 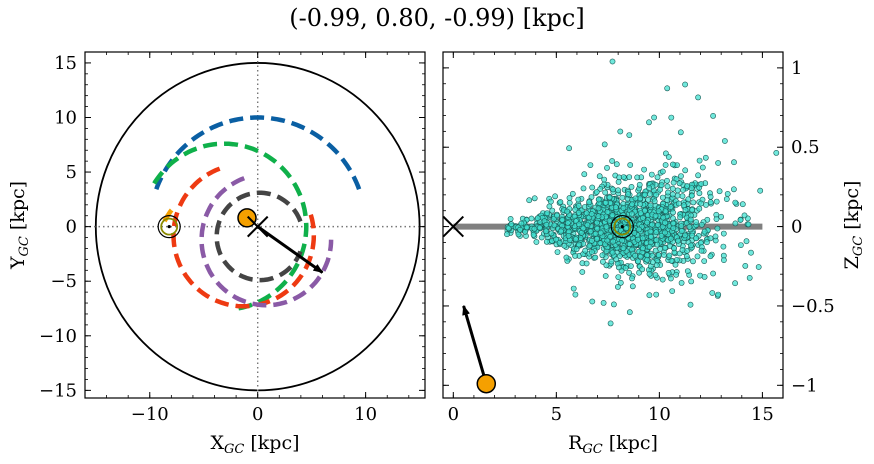 I want to click on orbit-arc-red, so click(x=244, y=237).